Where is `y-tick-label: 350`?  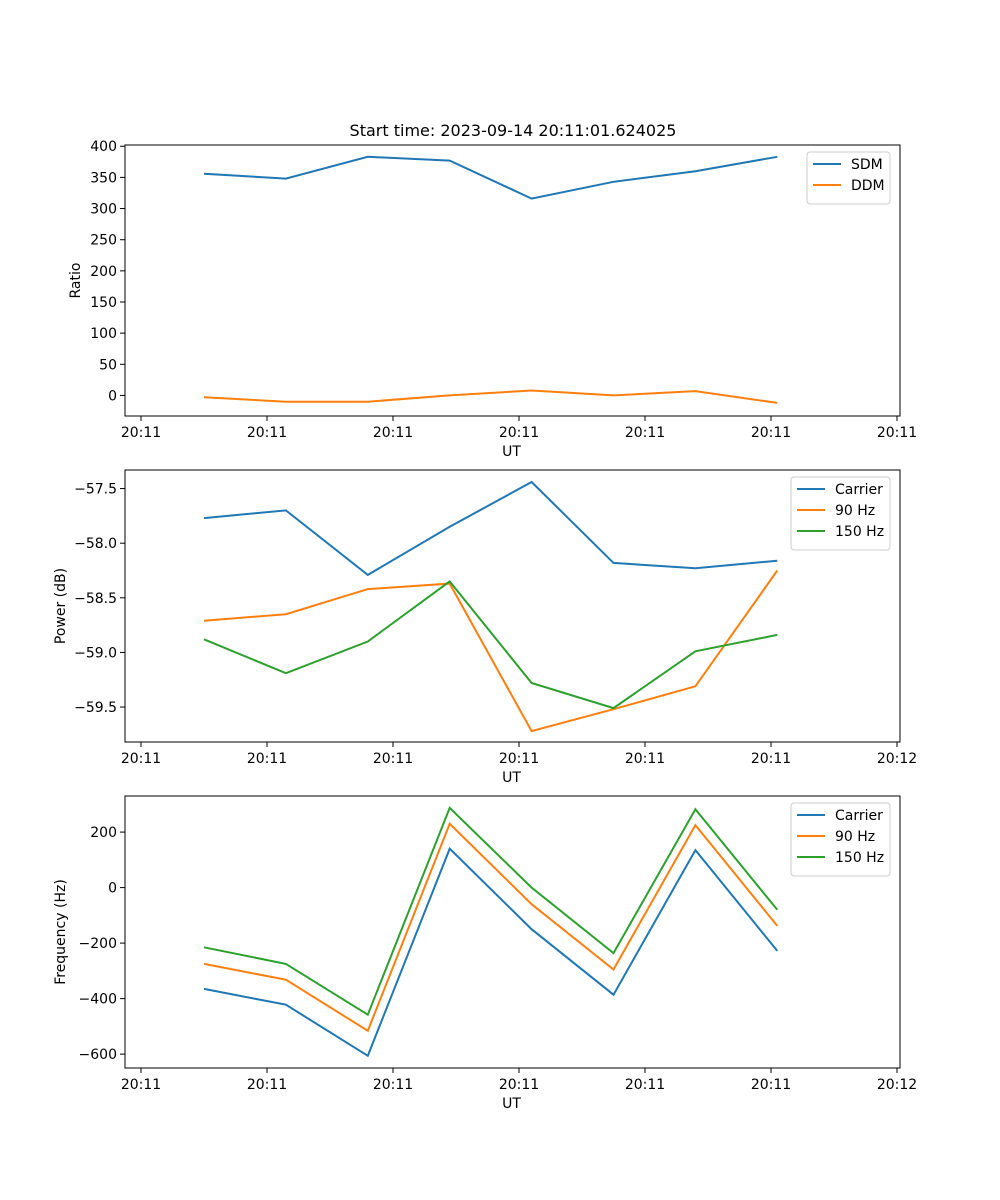
y-tick-label: 350 is located at coordinates (103, 178).